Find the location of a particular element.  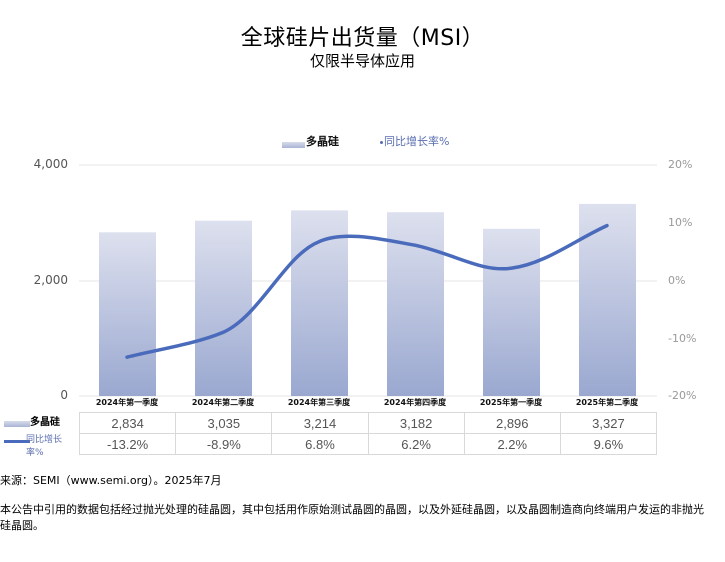

table-cell: 9.6% is located at coordinates (608, 444).